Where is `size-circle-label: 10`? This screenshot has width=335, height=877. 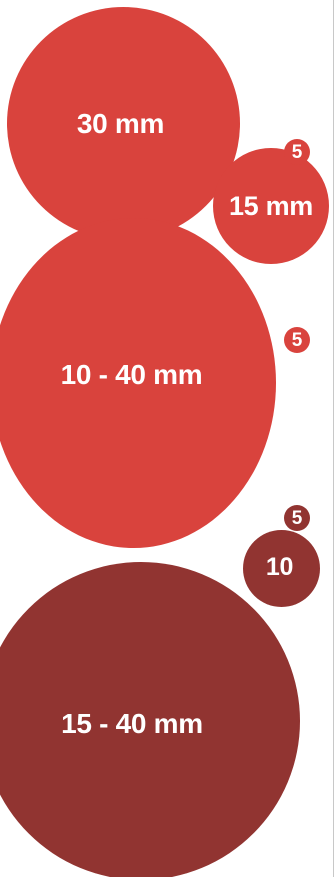 size-circle-label: 10 is located at coordinates (279, 567).